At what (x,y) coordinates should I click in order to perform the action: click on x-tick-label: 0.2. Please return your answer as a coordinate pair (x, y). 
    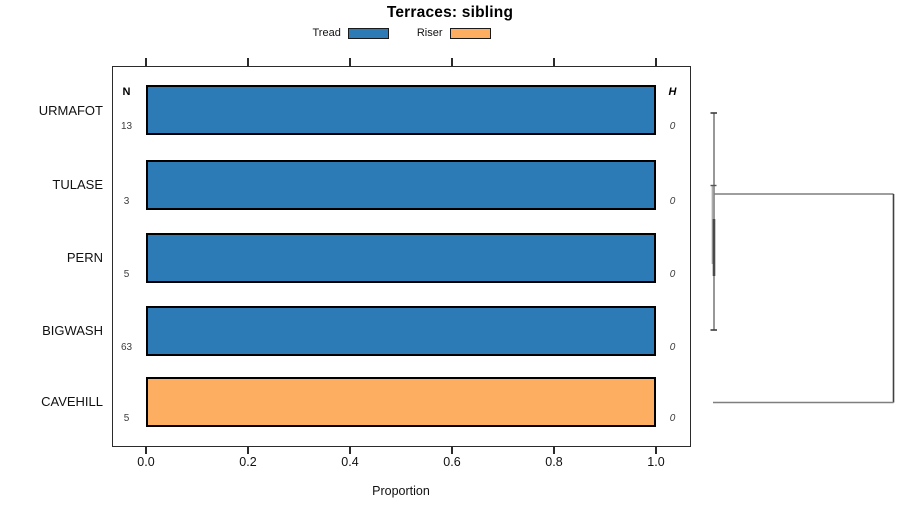
    Looking at the image, I should click on (248, 462).